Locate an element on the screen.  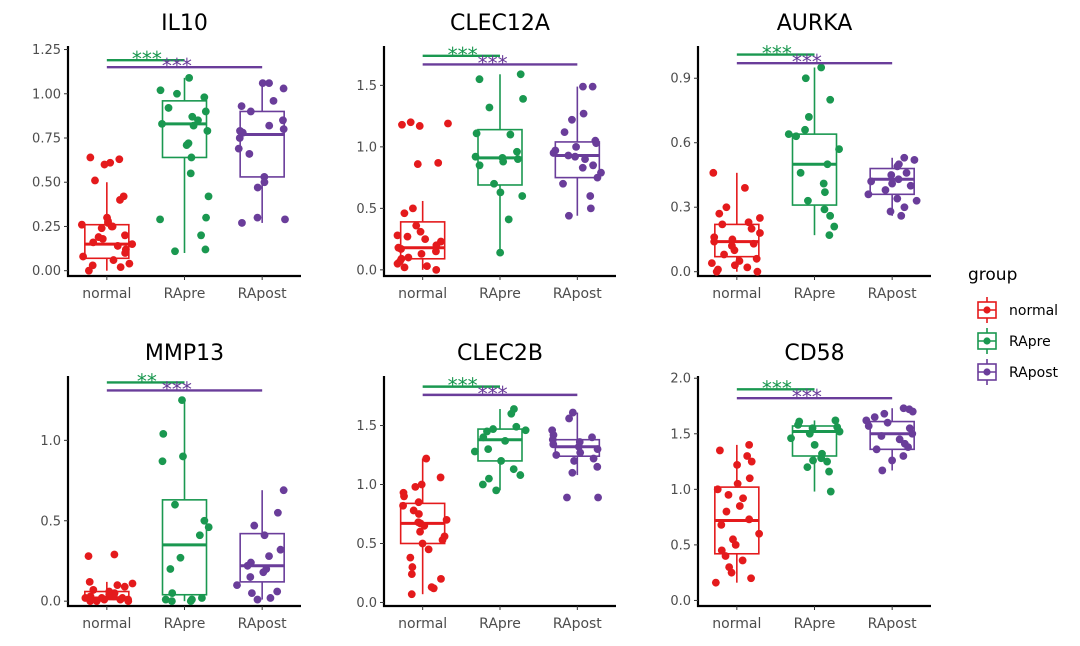
y-tick-label: 1.0 is located at coordinates (366, 147).